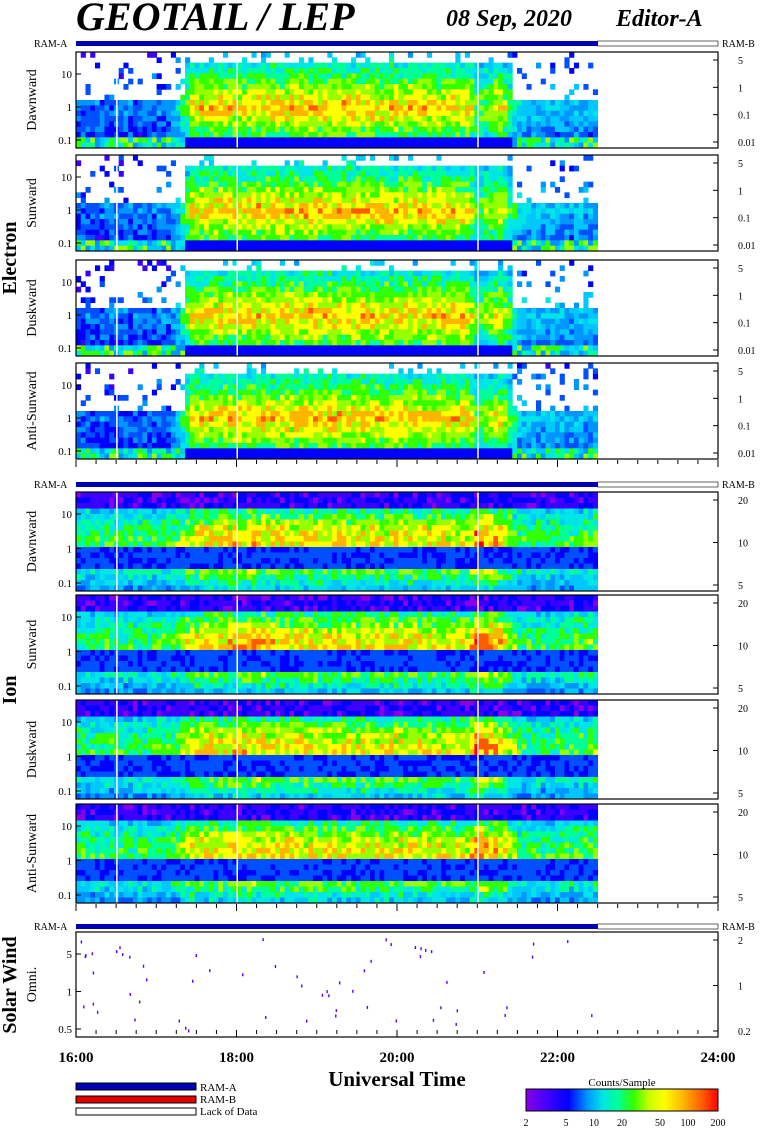  What do you see at coordinates (740, 586) in the screenshot?
I see `ion-dawnward-right-tick: 5` at bounding box center [740, 586].